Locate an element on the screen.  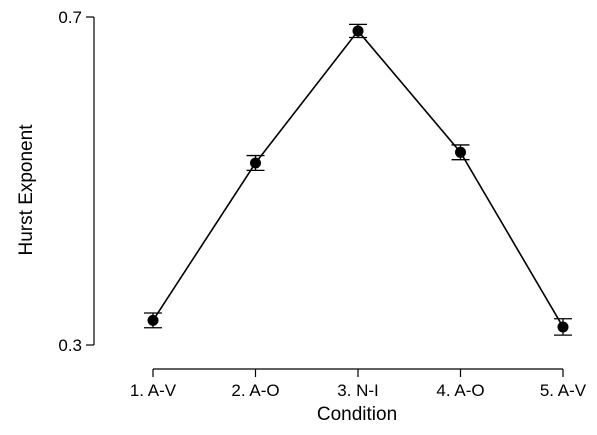
x-tick-label: 2. A-O is located at coordinates (255, 390).